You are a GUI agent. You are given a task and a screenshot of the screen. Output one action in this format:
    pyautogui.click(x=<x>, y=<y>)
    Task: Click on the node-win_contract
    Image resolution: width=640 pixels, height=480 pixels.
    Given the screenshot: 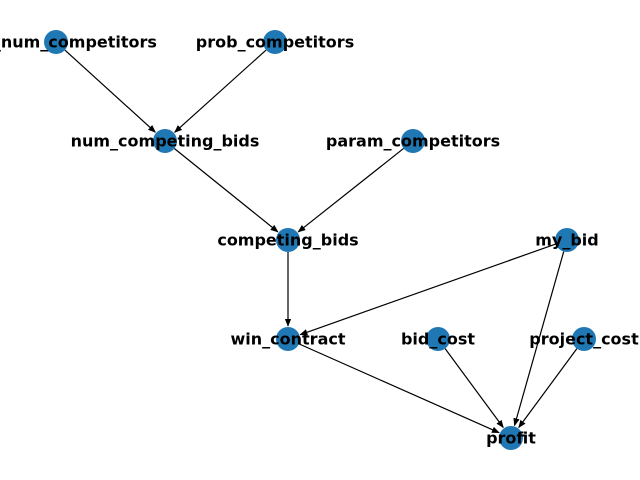 What is the action you would take?
    pyautogui.click(x=288, y=339)
    